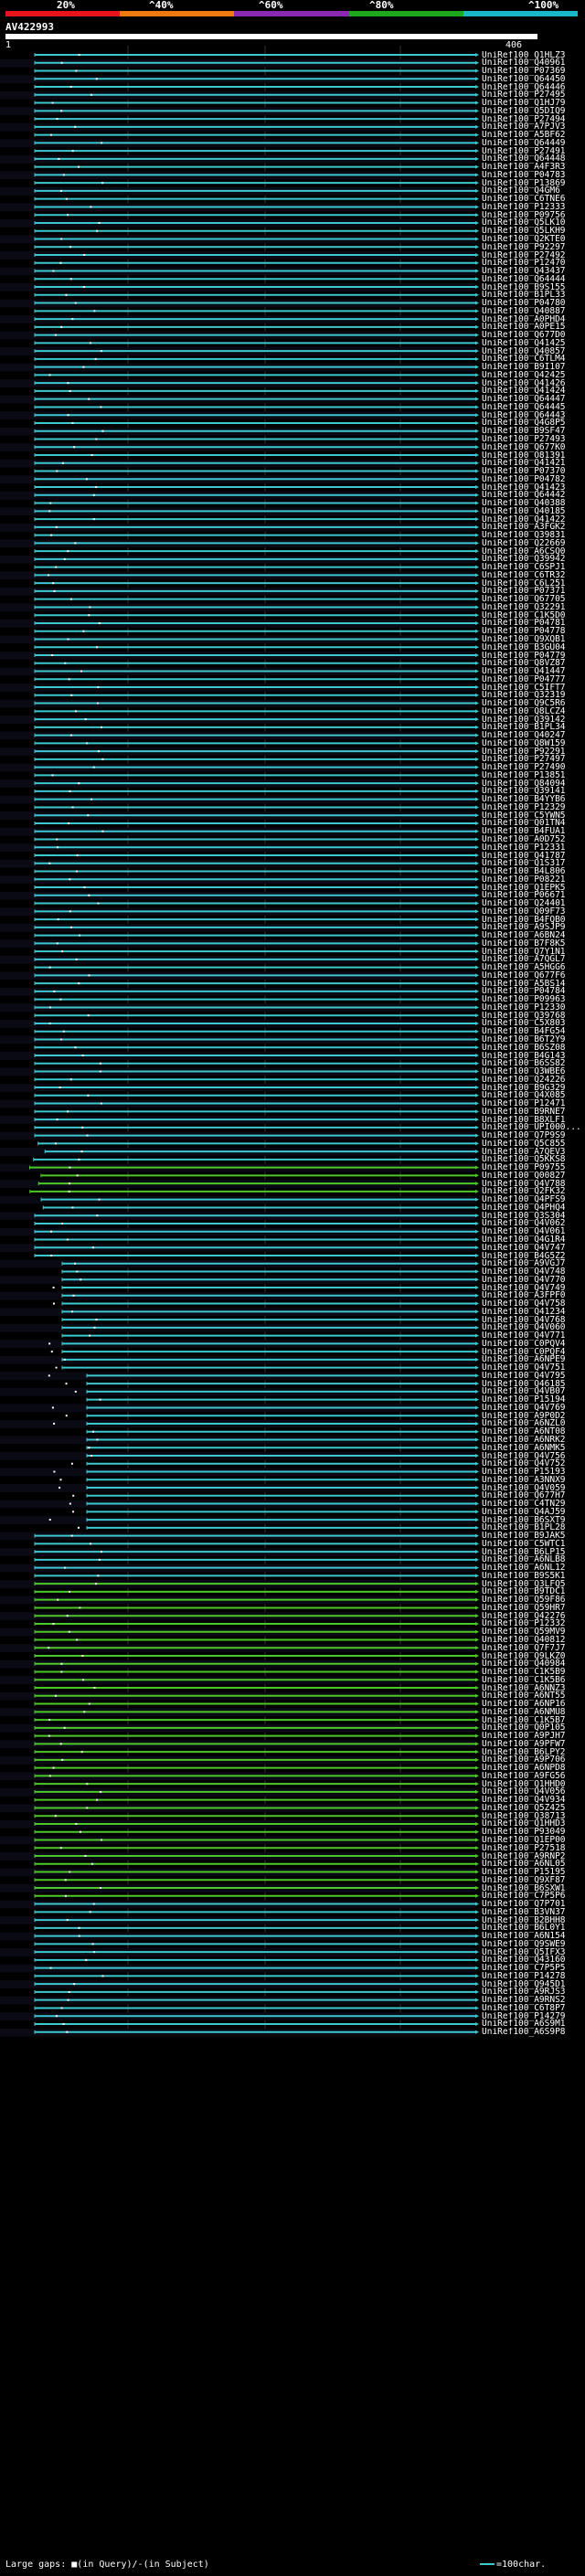 This screenshot has width=585, height=2576. Describe the element at coordinates (524, 1088) in the screenshot. I see `hit-label: UniRef100_B9G329` at that location.